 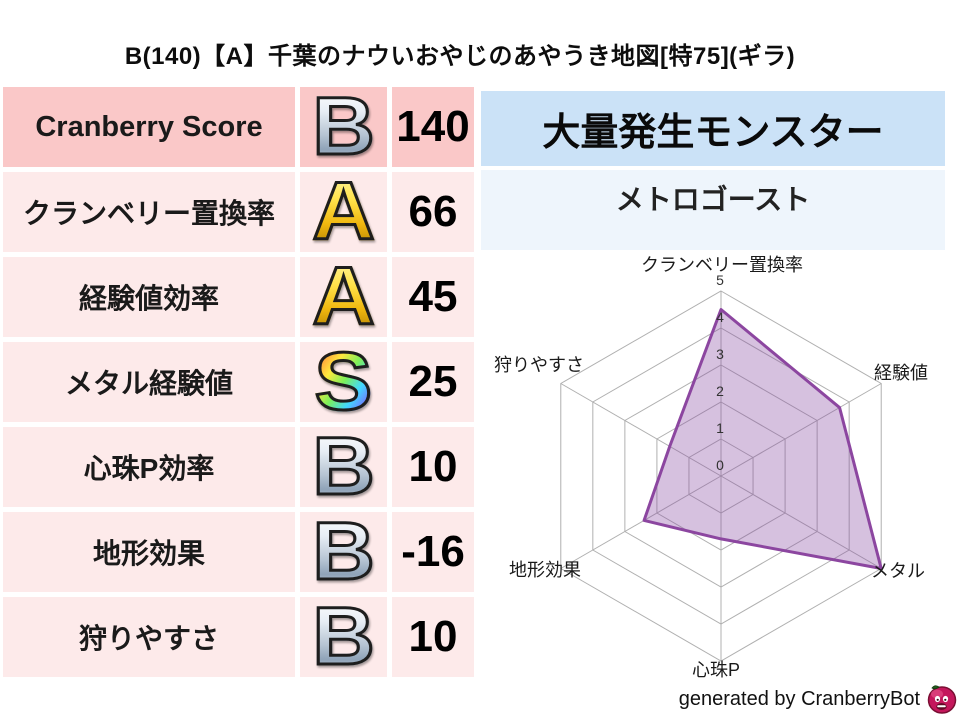 I want to click on radar-tick-label: 4, so click(x=720, y=317).